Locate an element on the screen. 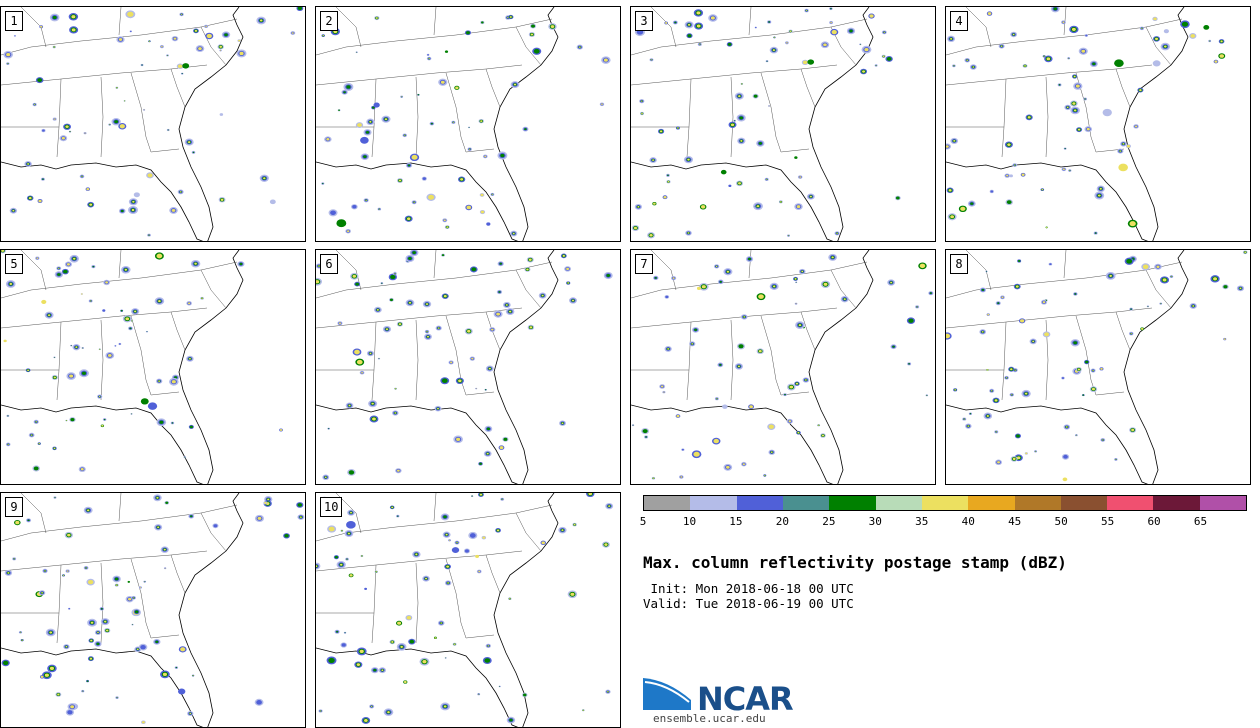 This screenshot has height=728, width=1260. member-panel-1: 1 is located at coordinates (153, 124).